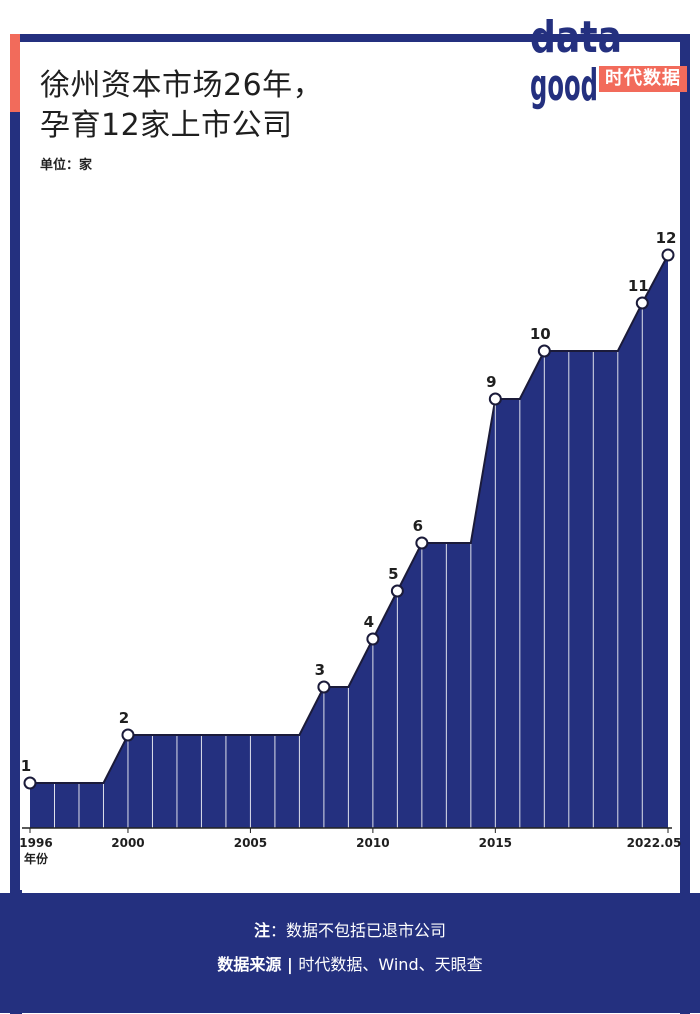 The height and width of the screenshot is (1014, 700). I want to click on footer: 注：数据不包括已退市公司 数据来源 | 时代数据、Wind、天眼查, so click(350, 953).